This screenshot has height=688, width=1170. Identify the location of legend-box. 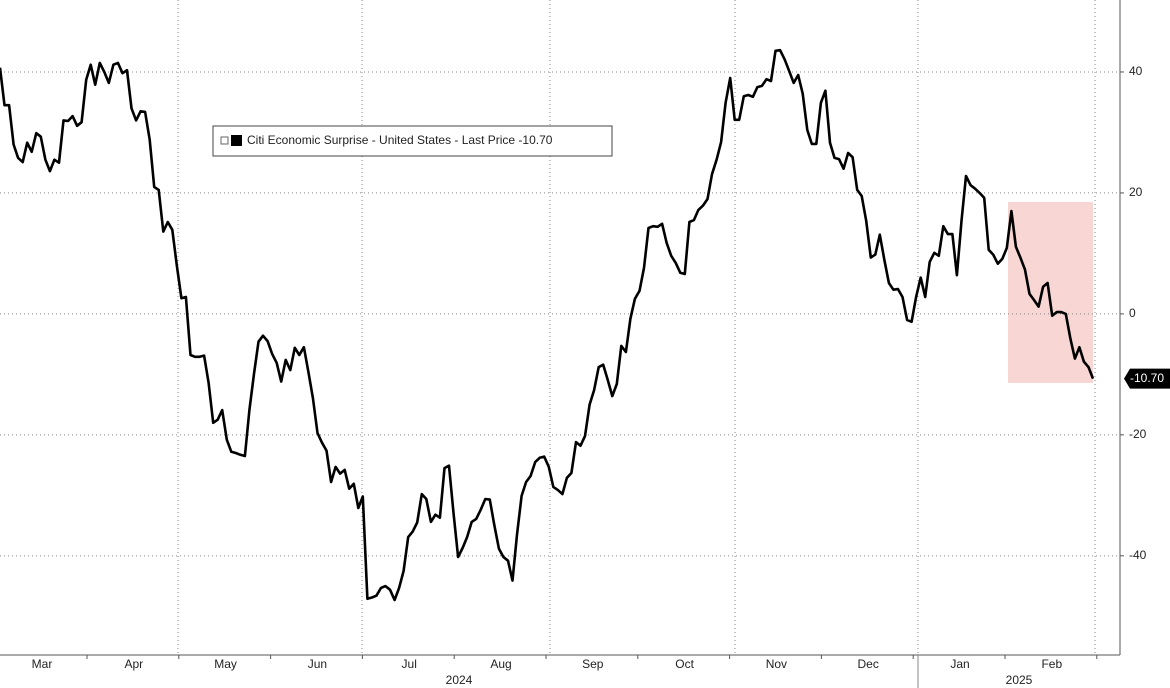
(412, 141).